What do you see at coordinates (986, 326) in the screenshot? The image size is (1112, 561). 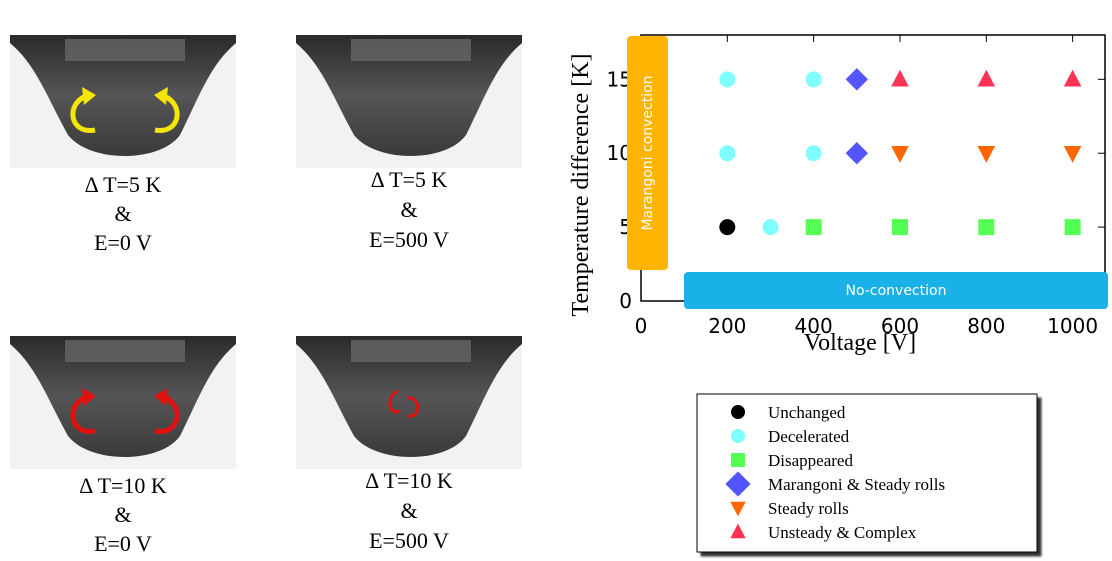 I see `x-tick-label: 800` at bounding box center [986, 326].